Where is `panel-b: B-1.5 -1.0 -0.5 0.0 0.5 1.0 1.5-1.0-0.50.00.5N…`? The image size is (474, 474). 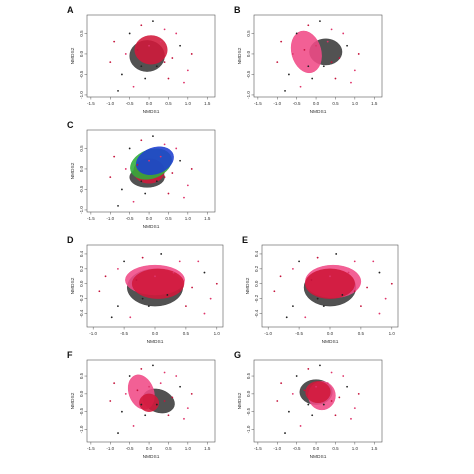
panel-b: B-1.5 -1.0 -0.5 0.0 0.5 1.0 1.5-1.0-0.50.00.5N… is located at coordinates (308, 60).